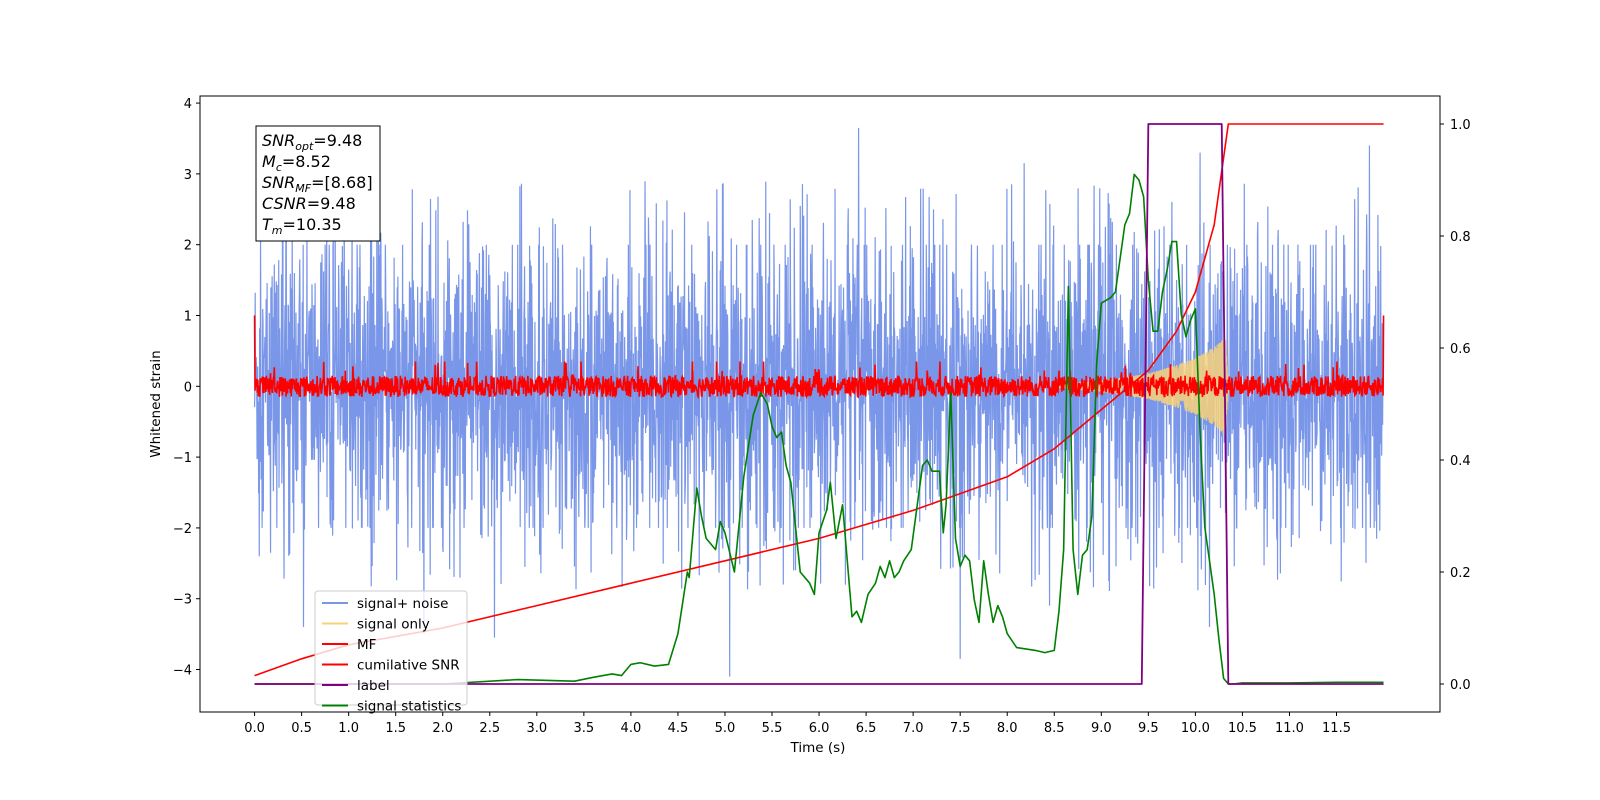  What do you see at coordinates (725, 728) in the screenshot?
I see `x-tick-label: 5.0` at bounding box center [725, 728].